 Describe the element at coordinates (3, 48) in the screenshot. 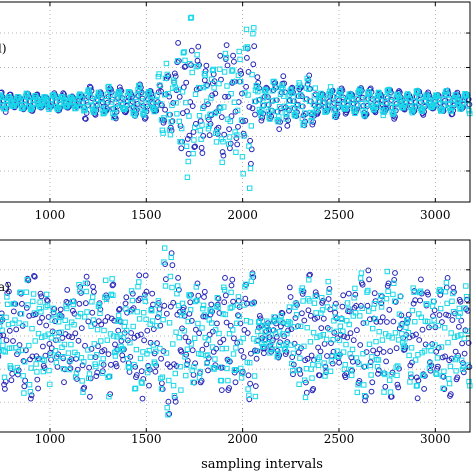

I see `panel-label: l)` at that location.